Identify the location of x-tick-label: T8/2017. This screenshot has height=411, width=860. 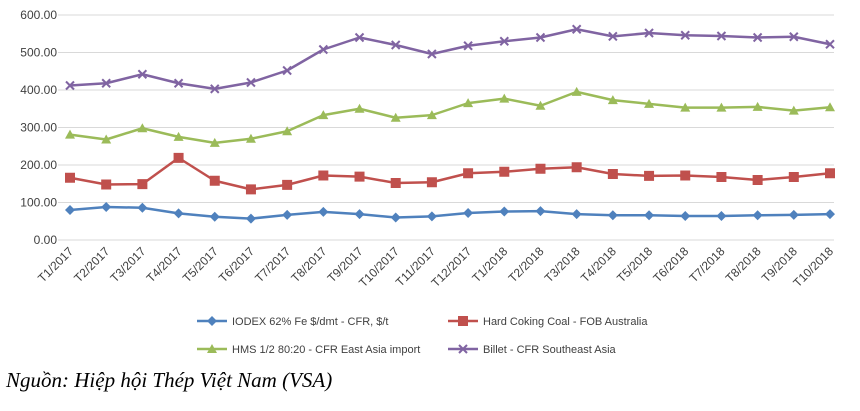
(308, 264).